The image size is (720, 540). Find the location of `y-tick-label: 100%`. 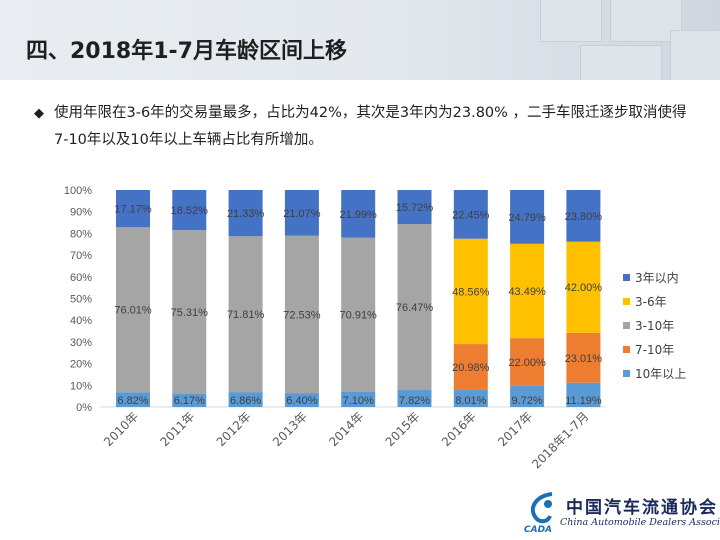

y-tick-label: 100% is located at coordinates (78, 191).